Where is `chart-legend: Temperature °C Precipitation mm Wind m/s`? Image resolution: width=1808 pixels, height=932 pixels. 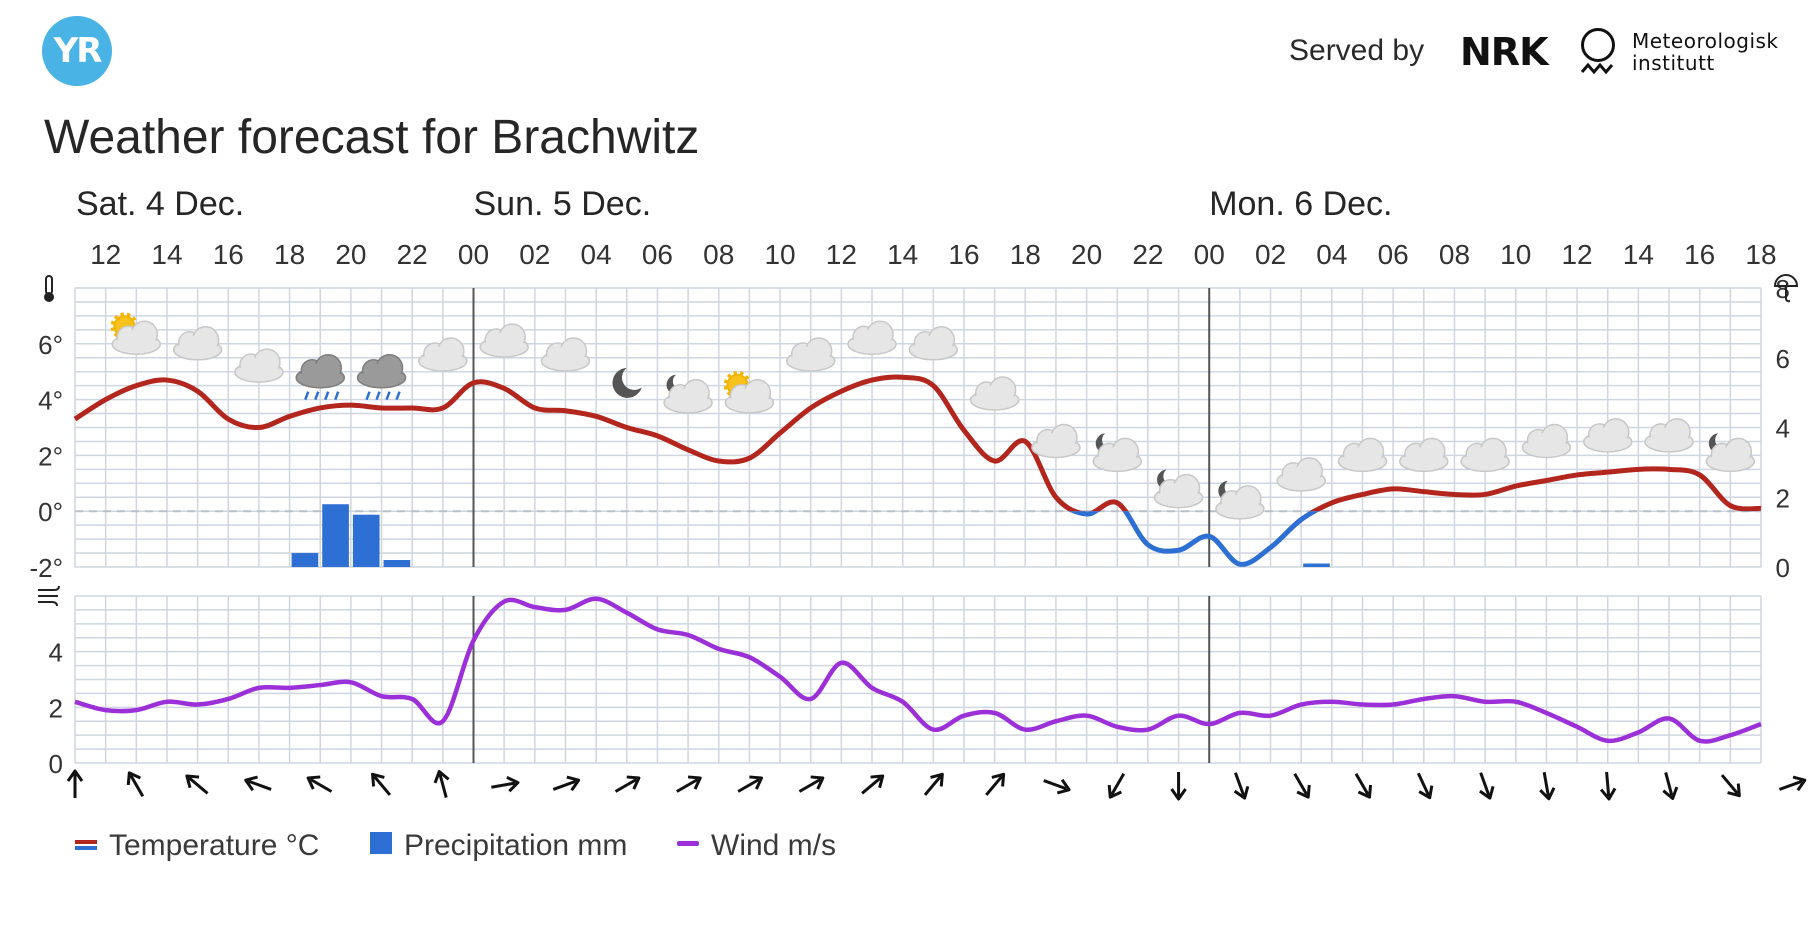 chart-legend: Temperature °C Precipitation mm Wind m/s is located at coordinates (455, 845).